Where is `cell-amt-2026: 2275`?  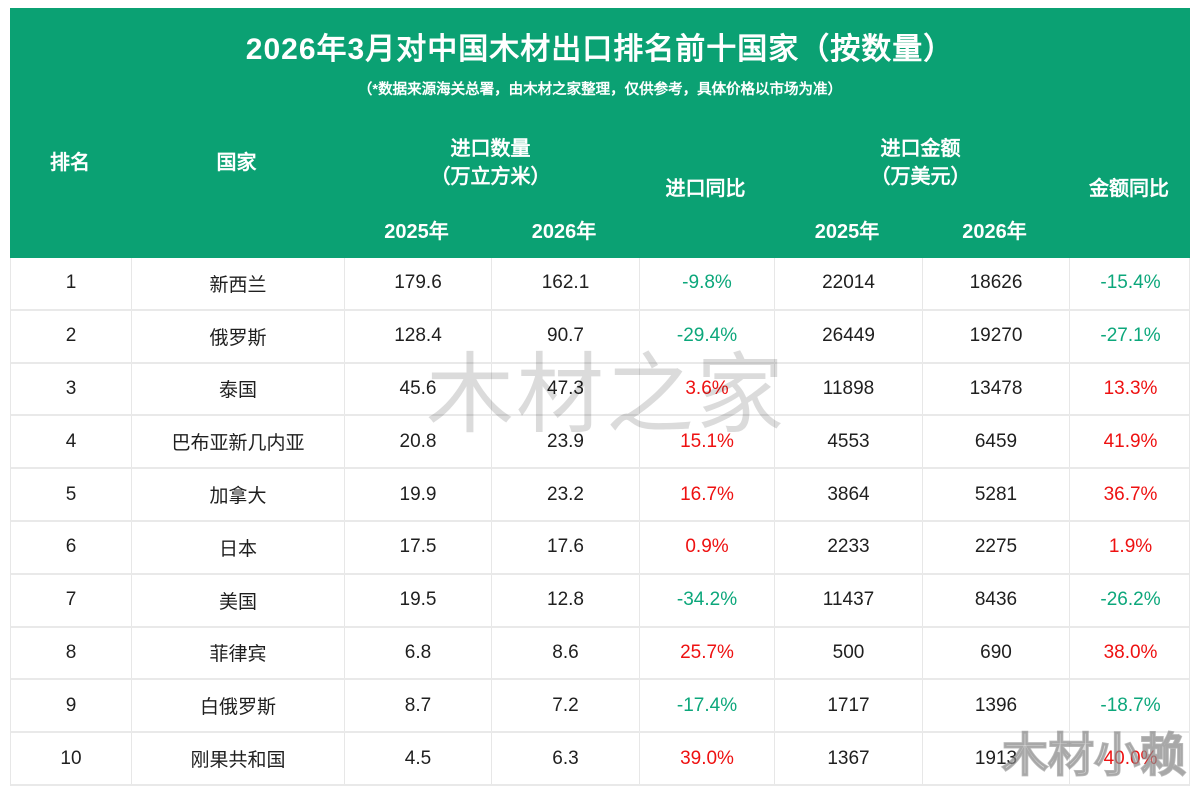 cell-amt-2026: 2275 is located at coordinates (995, 547).